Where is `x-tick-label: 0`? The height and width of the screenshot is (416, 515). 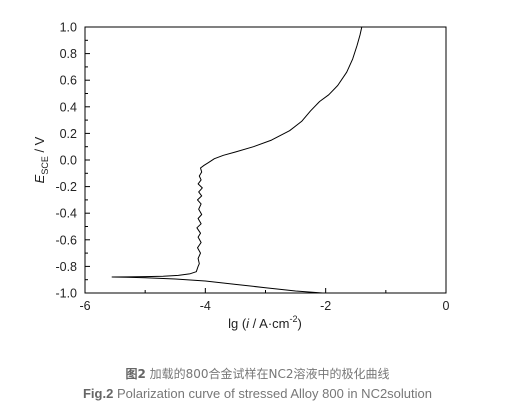 x-tick-label: 0 is located at coordinates (446, 306).